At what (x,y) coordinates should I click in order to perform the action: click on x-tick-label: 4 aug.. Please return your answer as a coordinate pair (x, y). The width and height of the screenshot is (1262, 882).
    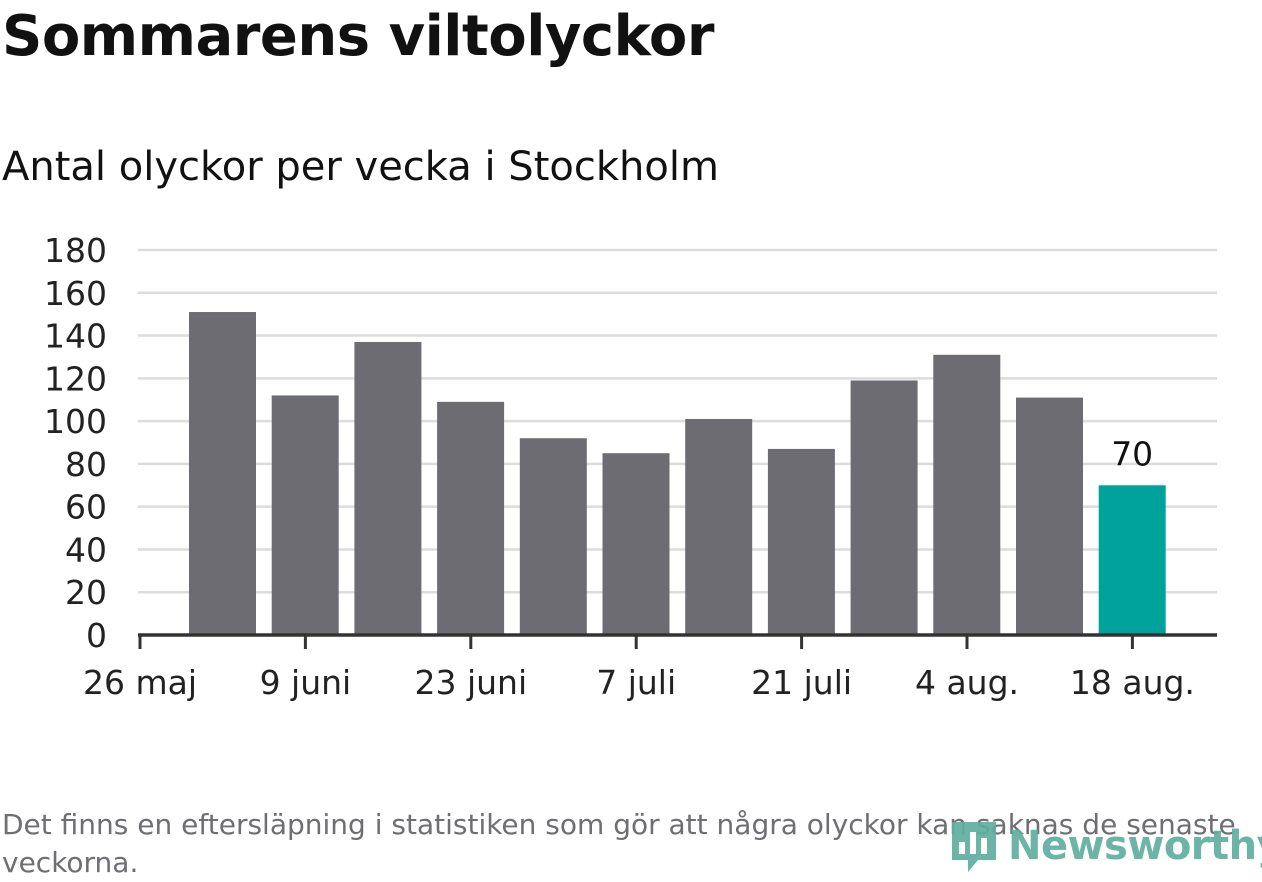
    Looking at the image, I should click on (967, 682).